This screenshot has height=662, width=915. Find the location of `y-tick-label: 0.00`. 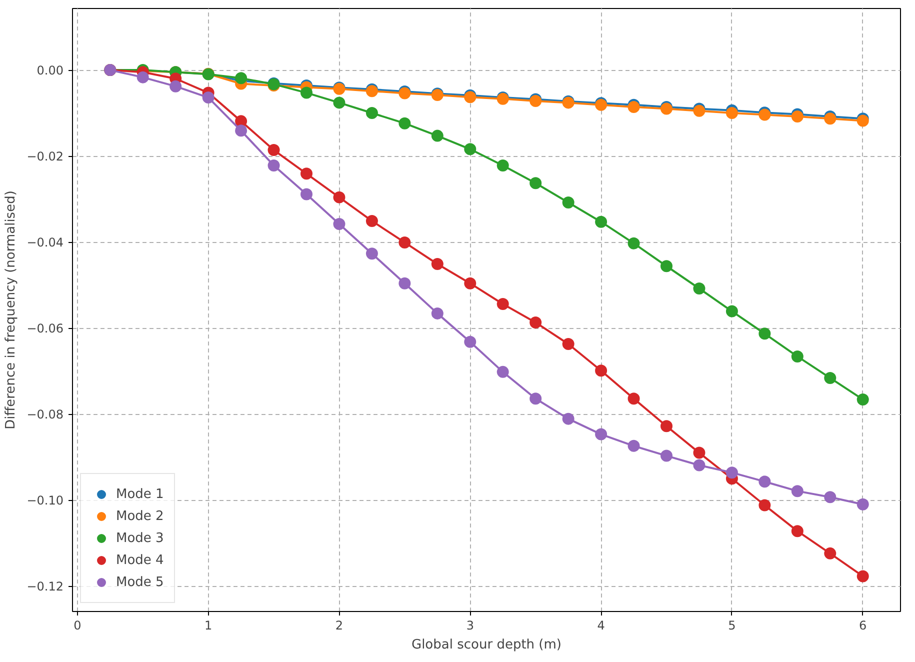

y-tick-label: 0.00 is located at coordinates (50, 71).